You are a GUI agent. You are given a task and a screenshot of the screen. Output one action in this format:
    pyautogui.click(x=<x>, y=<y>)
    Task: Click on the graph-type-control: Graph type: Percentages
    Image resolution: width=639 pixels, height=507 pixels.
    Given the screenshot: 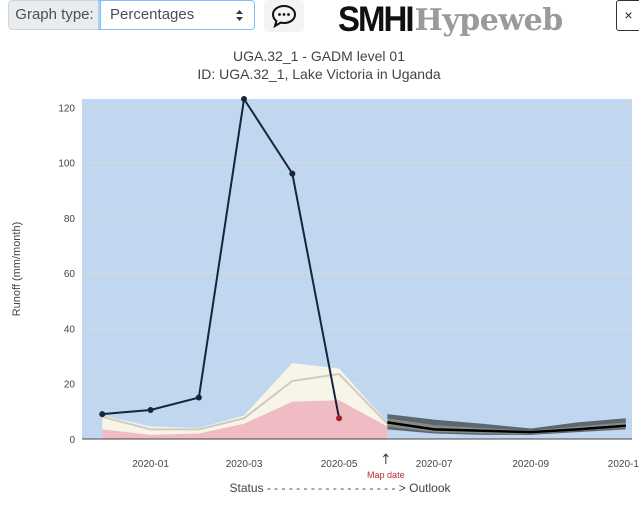 What is the action you would take?
    pyautogui.click(x=131, y=15)
    